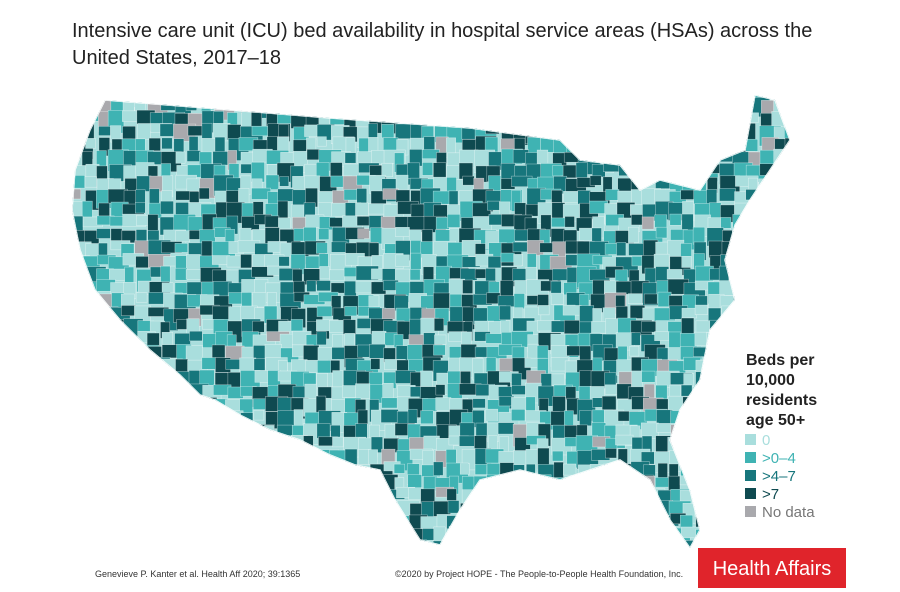 Image resolution: width=900 pixels, height=592 pixels. What do you see at coordinates (772, 569) in the screenshot?
I see `logo: Health Affairs` at bounding box center [772, 569].